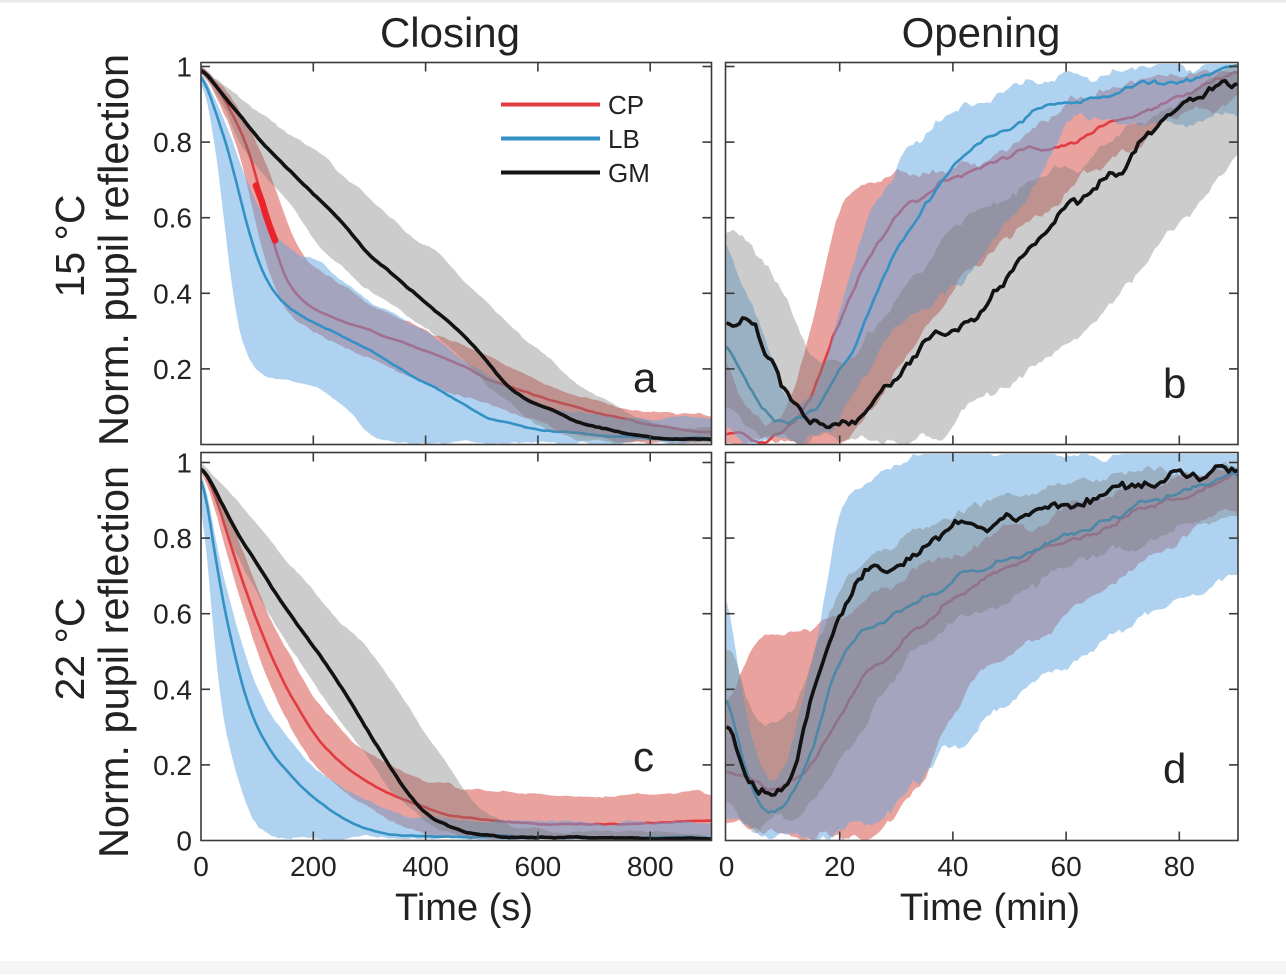 This screenshot has height=979, width=1286. What do you see at coordinates (839, 866) in the screenshot?
I see `svg-text: 20` at bounding box center [839, 866].